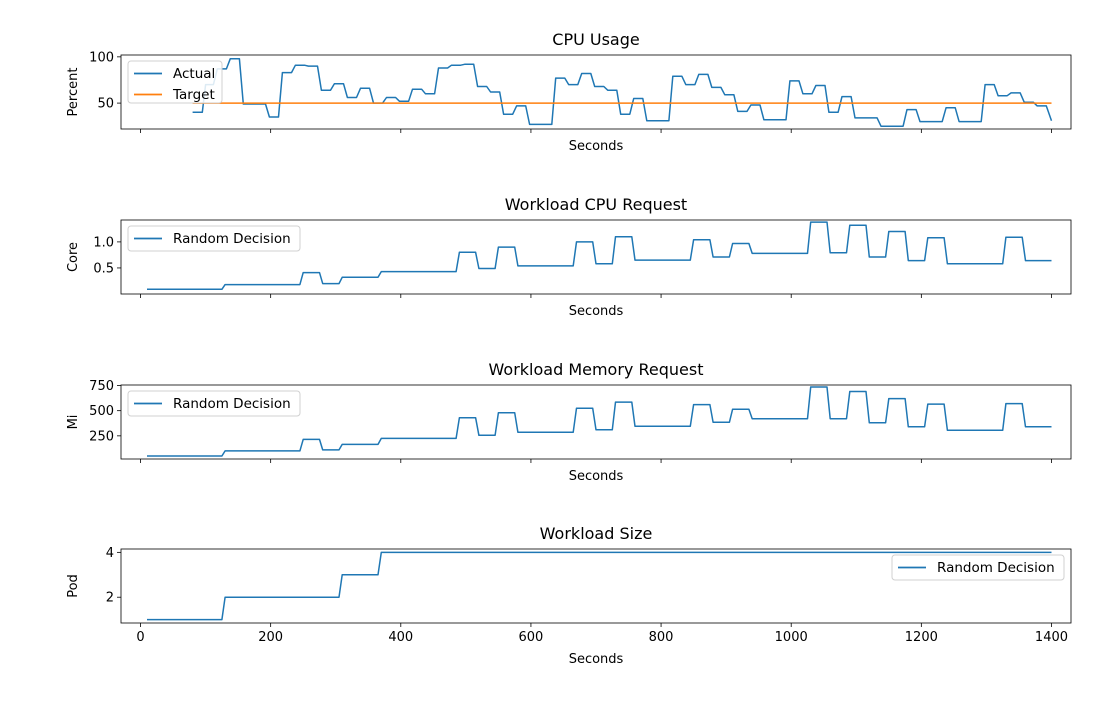  I want to click on y-tick-label: 0.5, so click(103, 268).